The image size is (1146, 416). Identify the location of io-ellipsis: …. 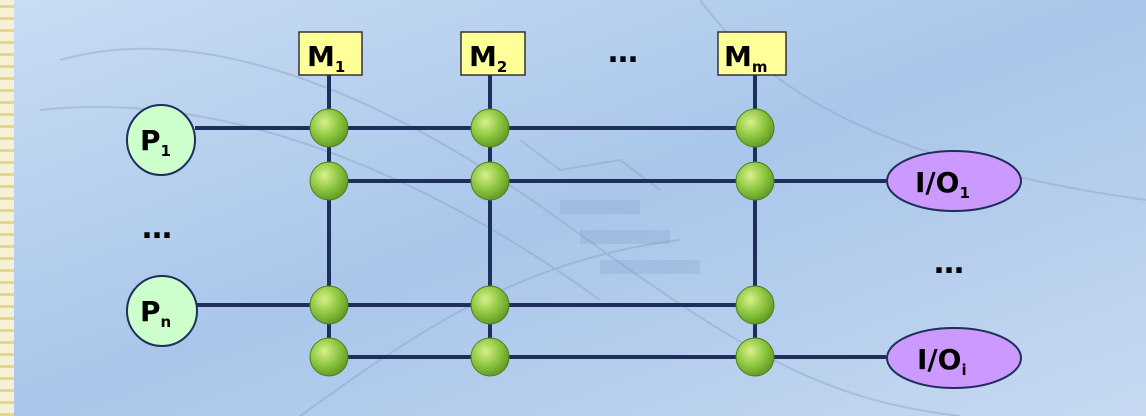
(949, 263).